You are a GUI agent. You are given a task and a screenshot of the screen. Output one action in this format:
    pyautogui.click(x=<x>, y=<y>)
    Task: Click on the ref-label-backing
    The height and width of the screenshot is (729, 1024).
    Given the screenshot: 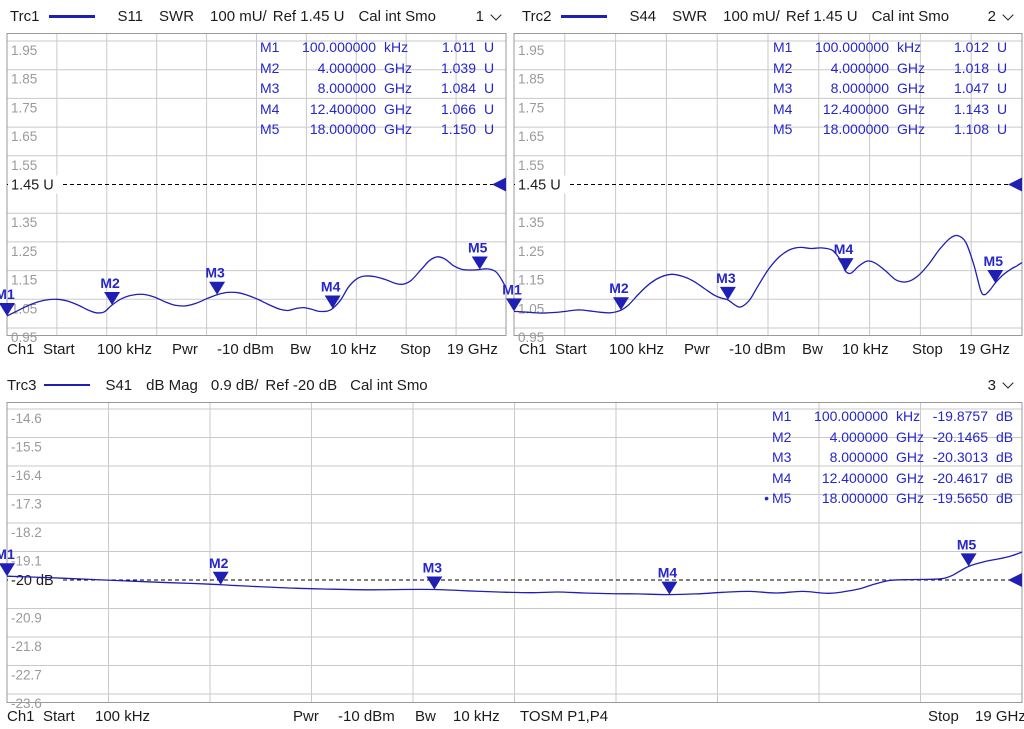 What is the action you would take?
    pyautogui.click(x=34, y=184)
    